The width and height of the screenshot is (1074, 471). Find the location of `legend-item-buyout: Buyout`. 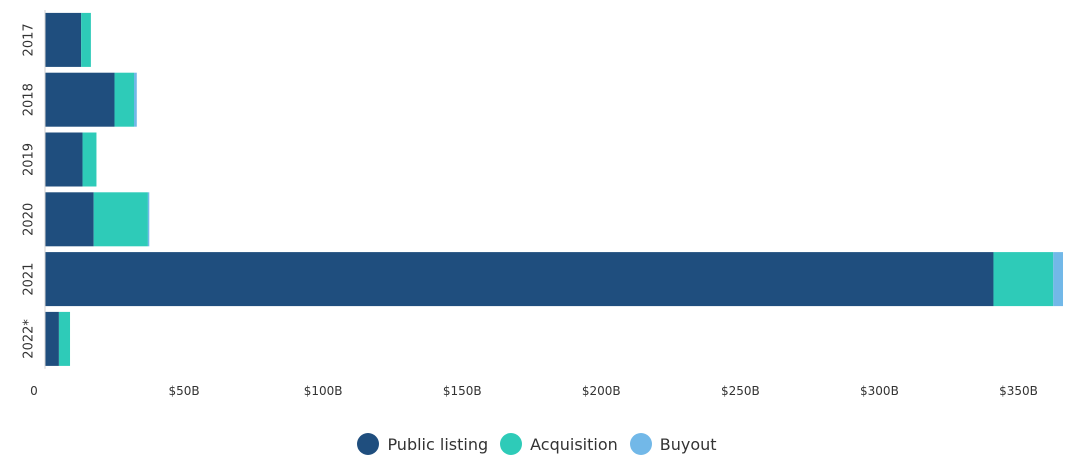

legend-item-buyout: Buyout is located at coordinates (673, 444).